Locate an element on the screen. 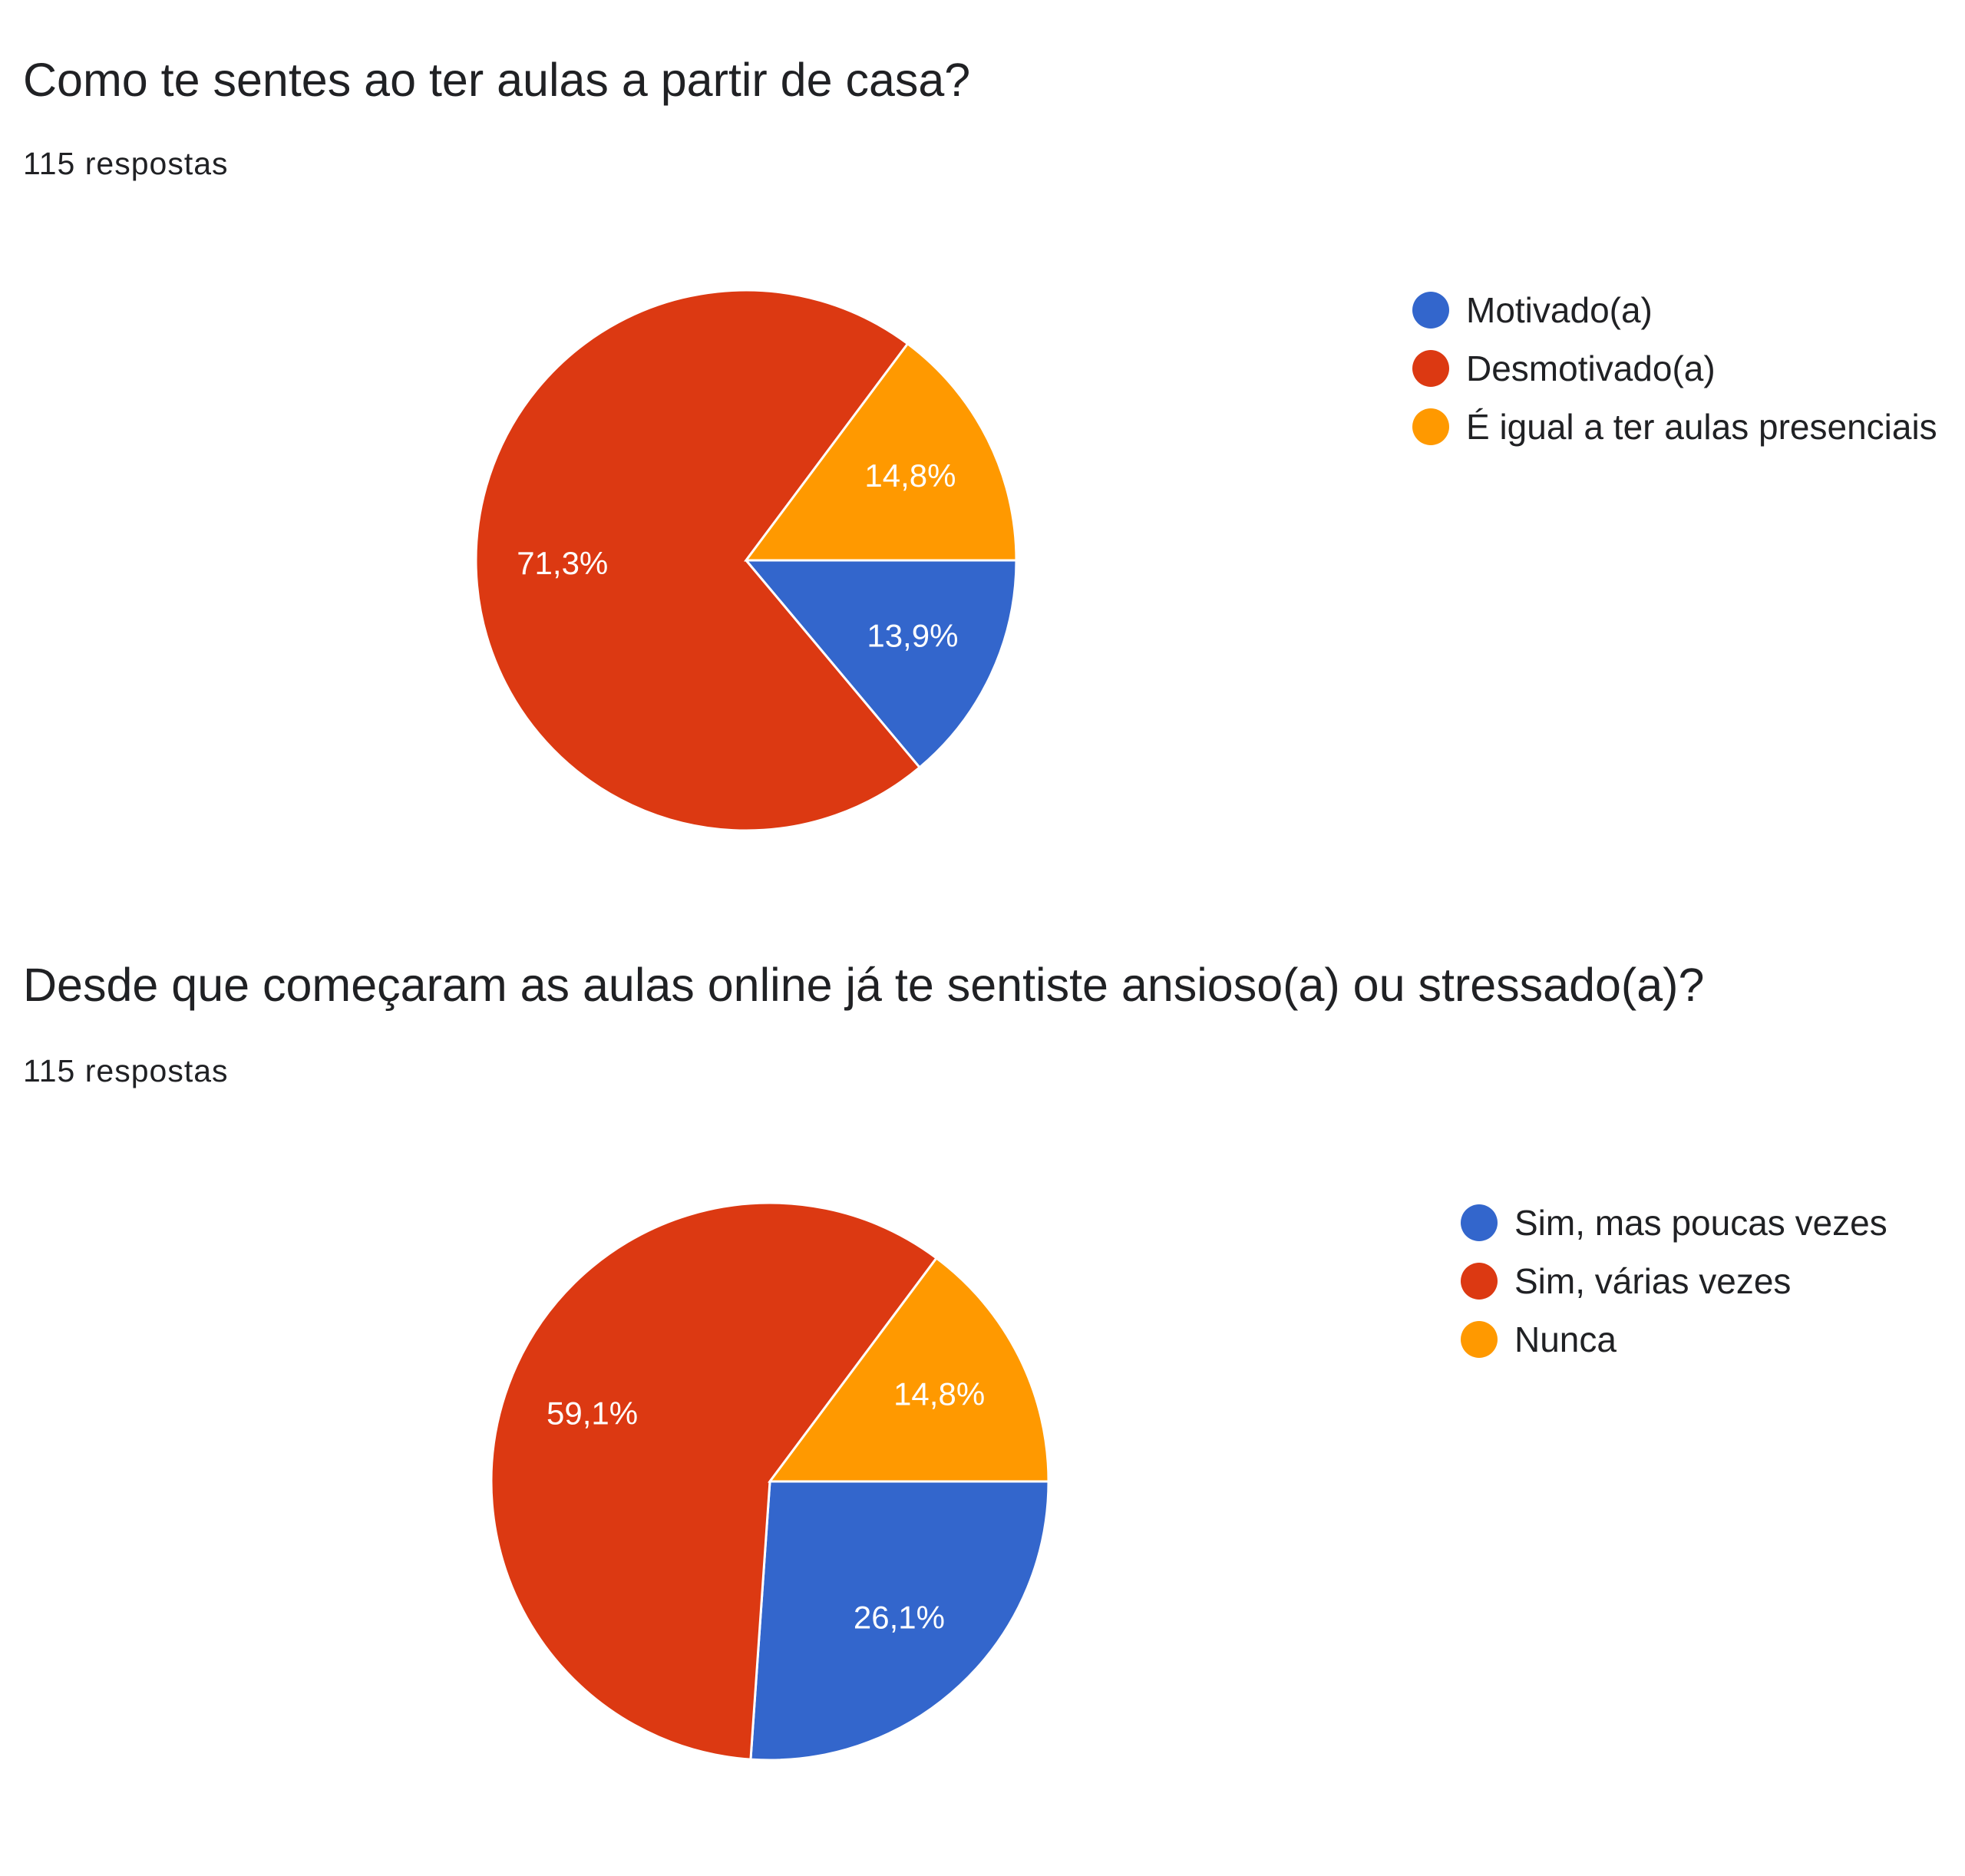  pie-chart: 26,1% 59,1% 14,8% is located at coordinates (770, 1481).